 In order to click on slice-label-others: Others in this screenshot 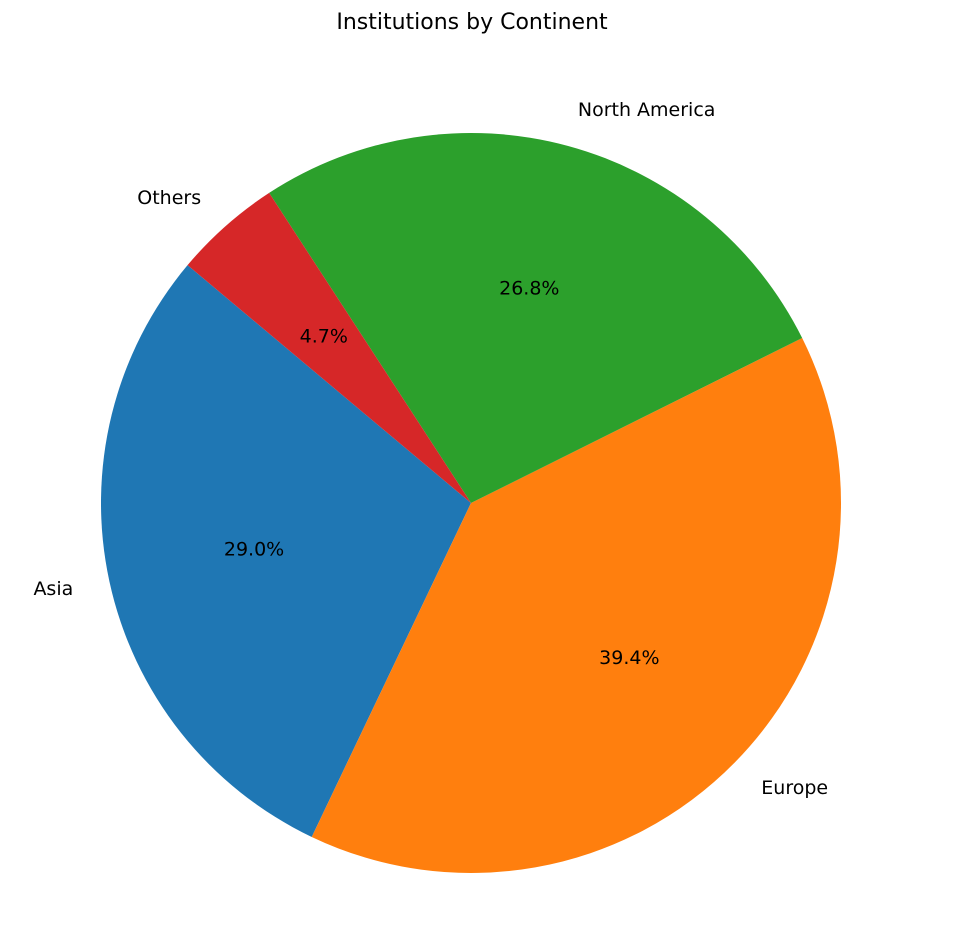, I will do `click(169, 198)`.